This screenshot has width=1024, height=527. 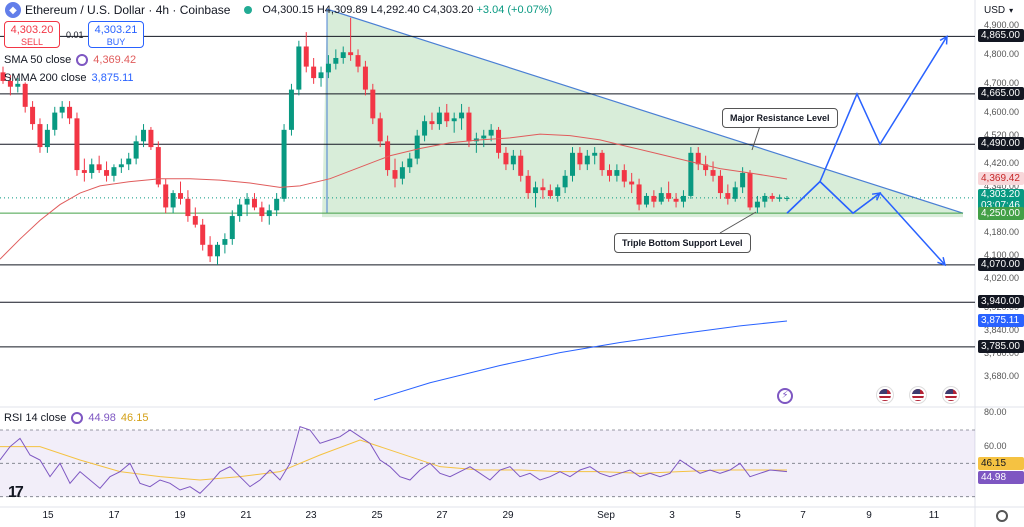 I want to click on symbol-title: Ethereum / U.S. Dollar · 4h · Coinbase, so click(x=128, y=10).